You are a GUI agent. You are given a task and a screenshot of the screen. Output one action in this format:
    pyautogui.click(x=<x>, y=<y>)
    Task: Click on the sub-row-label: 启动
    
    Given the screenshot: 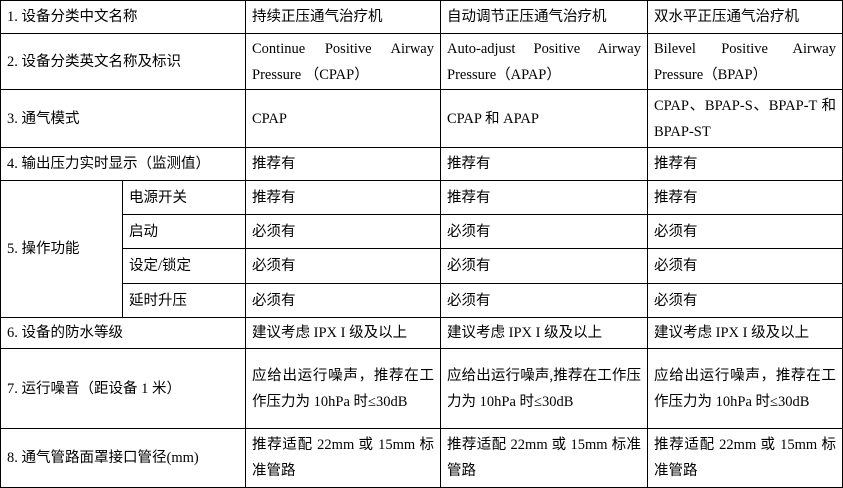 What is the action you would take?
    pyautogui.click(x=184, y=231)
    